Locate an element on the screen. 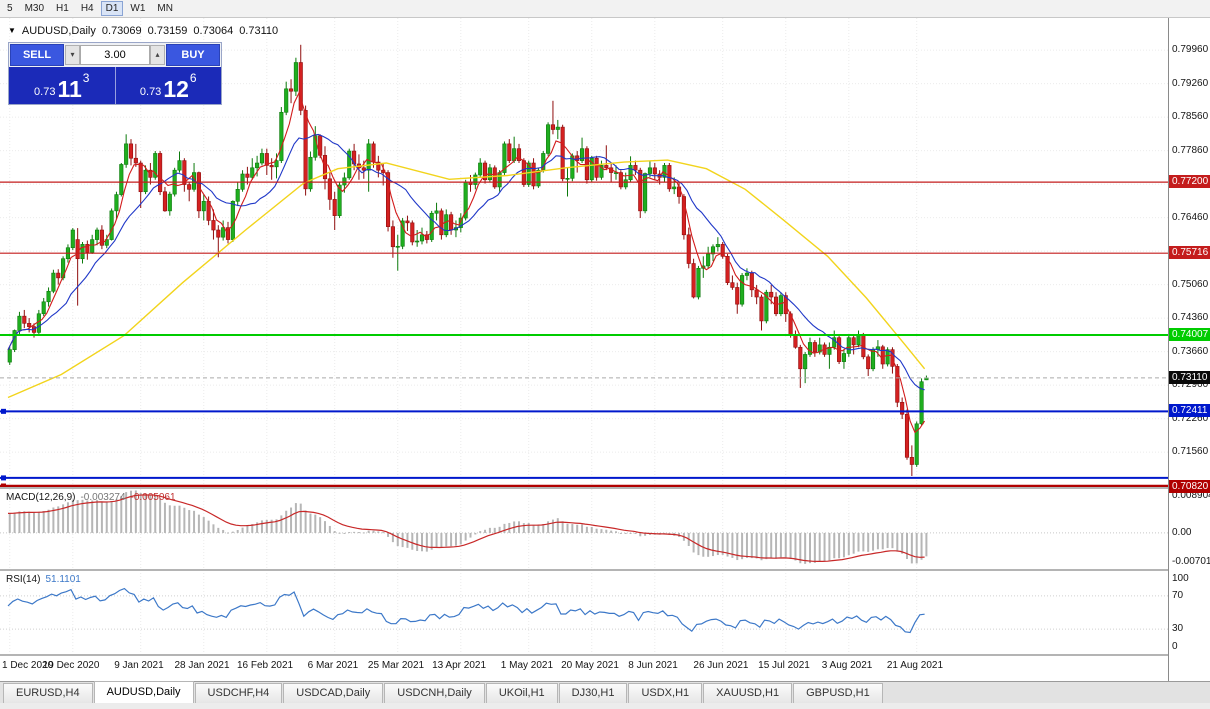 The height and width of the screenshot is (709, 1210). chart-tab-usdx-h1: USDX,H1 is located at coordinates (665, 693).